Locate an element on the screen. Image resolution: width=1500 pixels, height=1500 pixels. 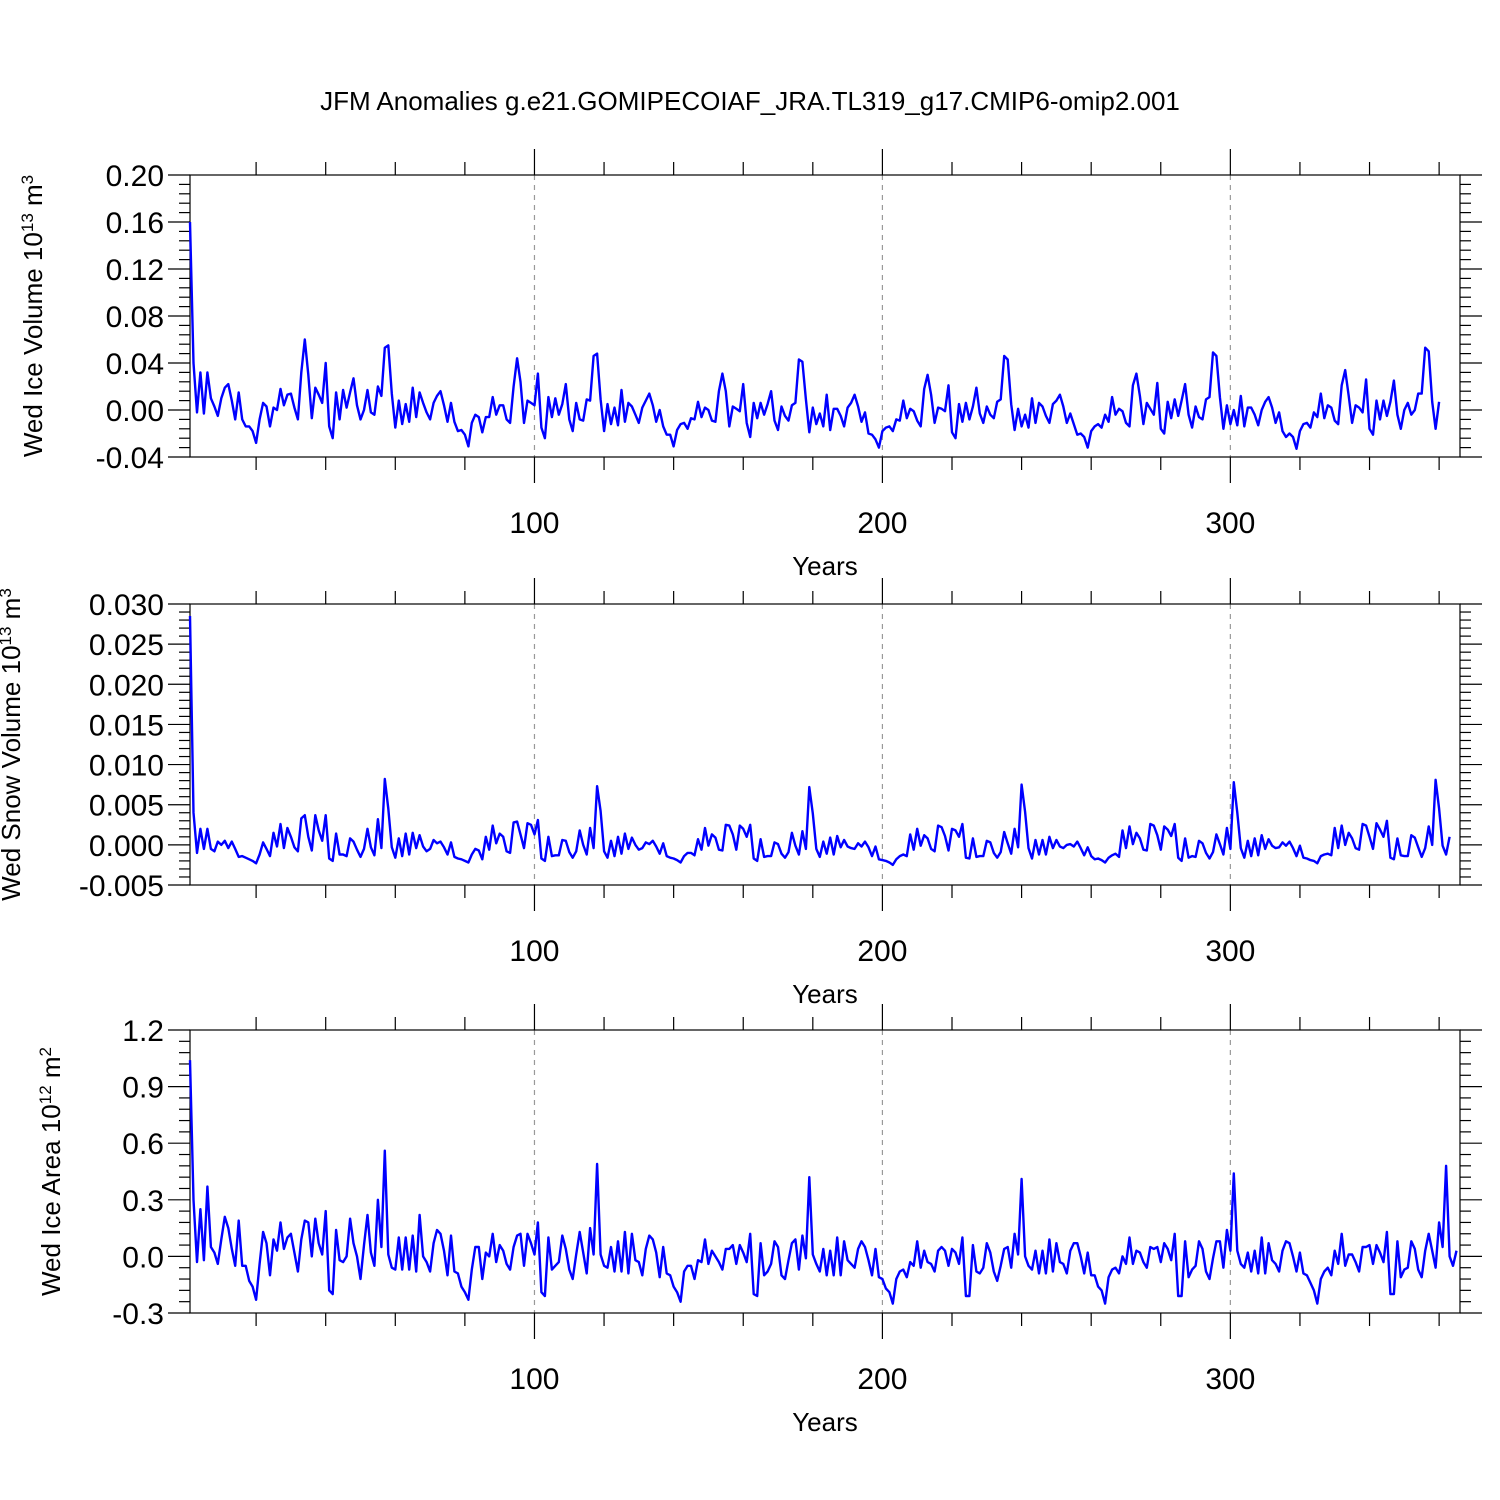
y-tick-label: 0.005 is located at coordinates (126, 806).